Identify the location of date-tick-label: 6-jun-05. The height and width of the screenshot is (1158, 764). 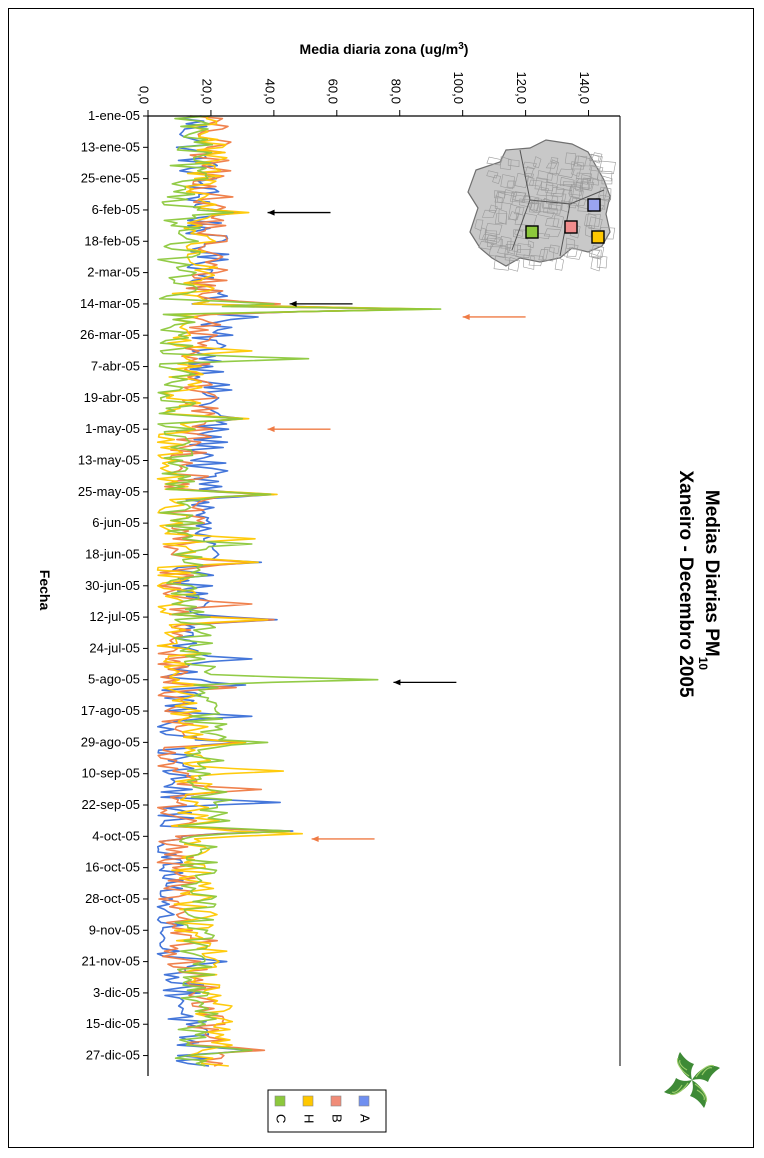
(116, 522).